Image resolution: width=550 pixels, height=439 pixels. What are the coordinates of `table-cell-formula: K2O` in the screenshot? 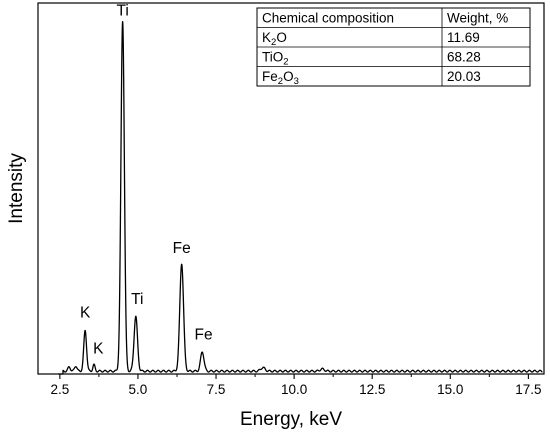 It's located at (274, 39).